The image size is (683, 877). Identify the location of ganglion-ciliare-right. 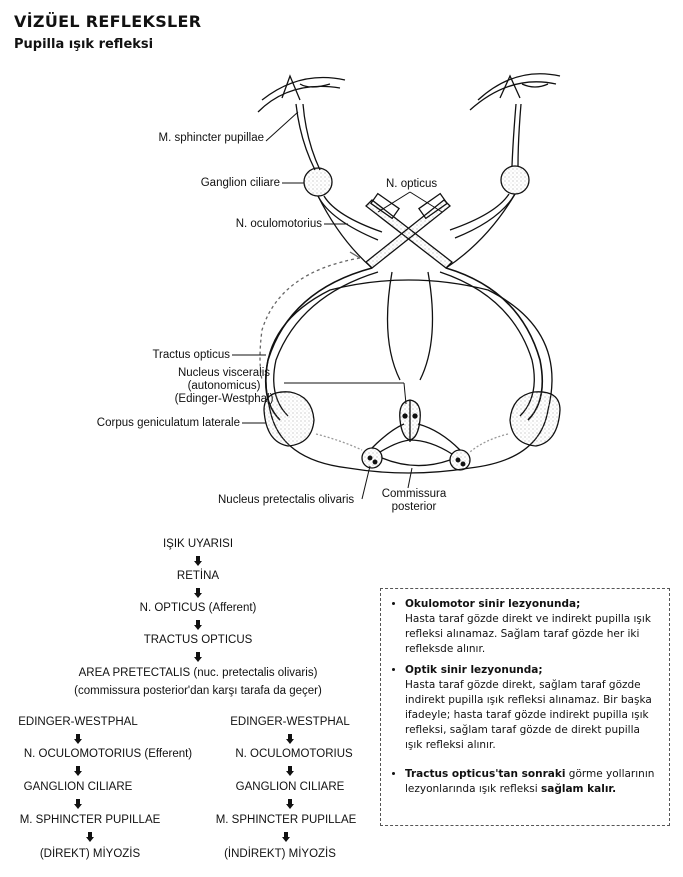
(515, 180).